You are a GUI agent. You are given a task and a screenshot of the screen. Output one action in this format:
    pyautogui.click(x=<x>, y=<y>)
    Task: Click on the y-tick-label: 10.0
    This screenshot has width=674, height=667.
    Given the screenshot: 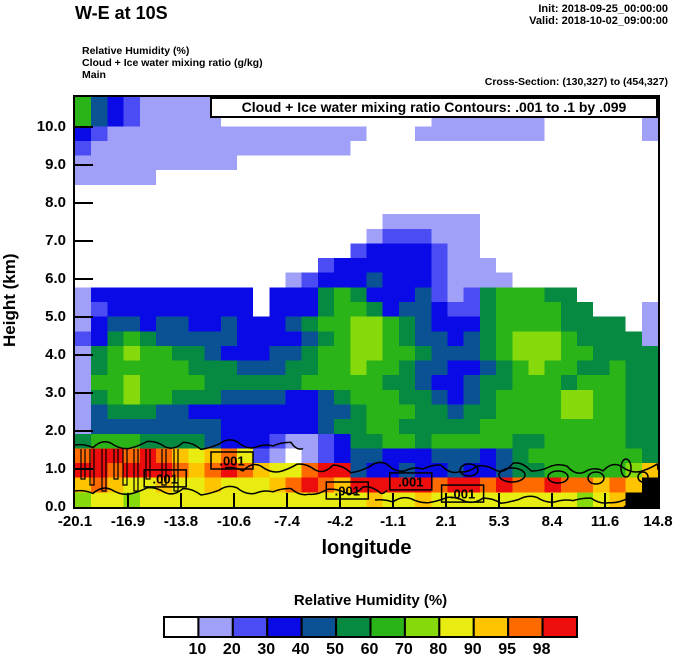 What is the action you would take?
    pyautogui.click(x=51, y=126)
    